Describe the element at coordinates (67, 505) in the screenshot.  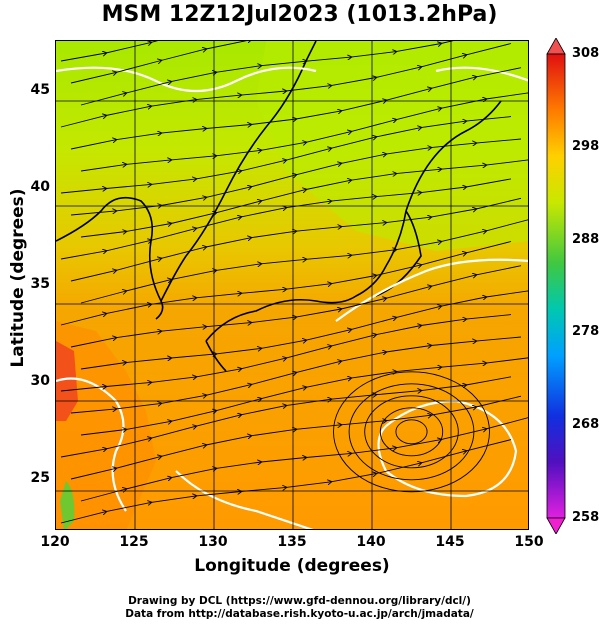
I see `island-taiwan` at that location.